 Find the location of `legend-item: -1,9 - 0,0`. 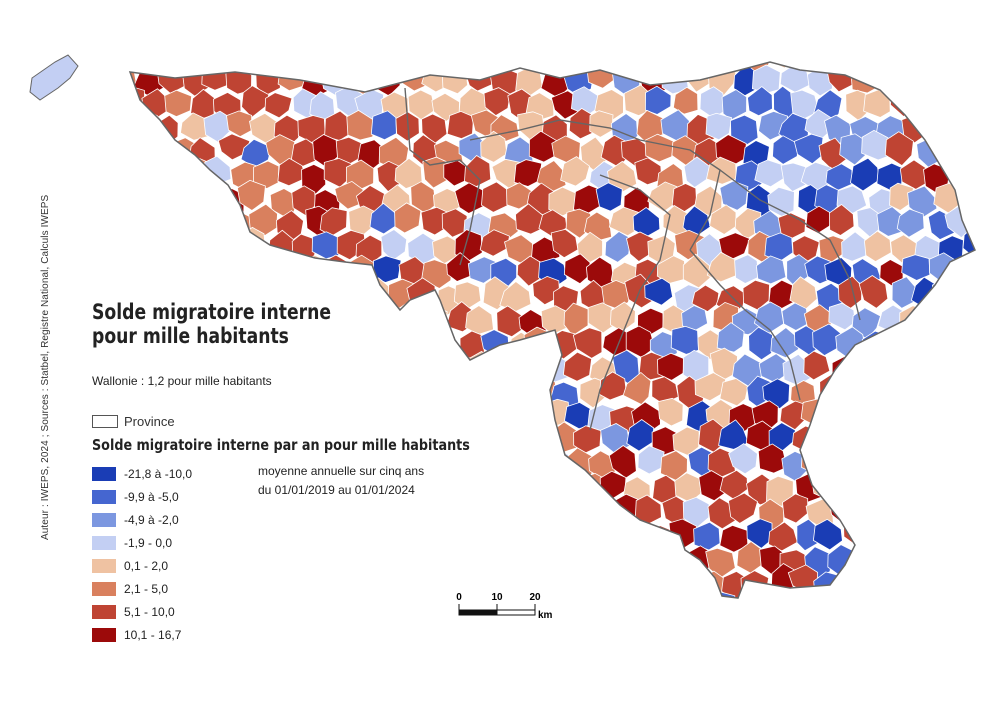

legend-item: -1,9 - 0,0 is located at coordinates (142, 542).